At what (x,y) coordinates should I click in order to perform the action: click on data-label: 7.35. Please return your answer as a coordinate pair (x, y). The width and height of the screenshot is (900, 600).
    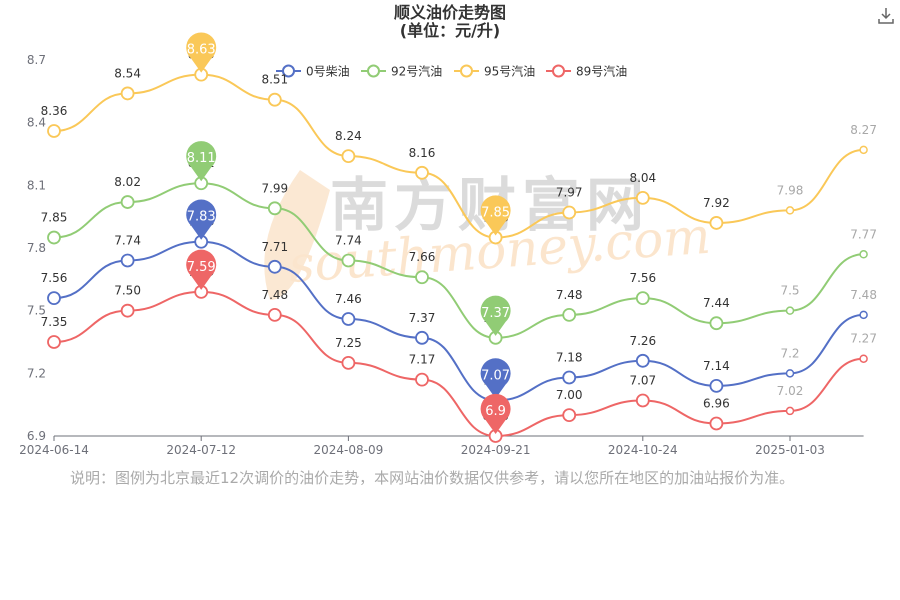
    Looking at the image, I should click on (54, 322).